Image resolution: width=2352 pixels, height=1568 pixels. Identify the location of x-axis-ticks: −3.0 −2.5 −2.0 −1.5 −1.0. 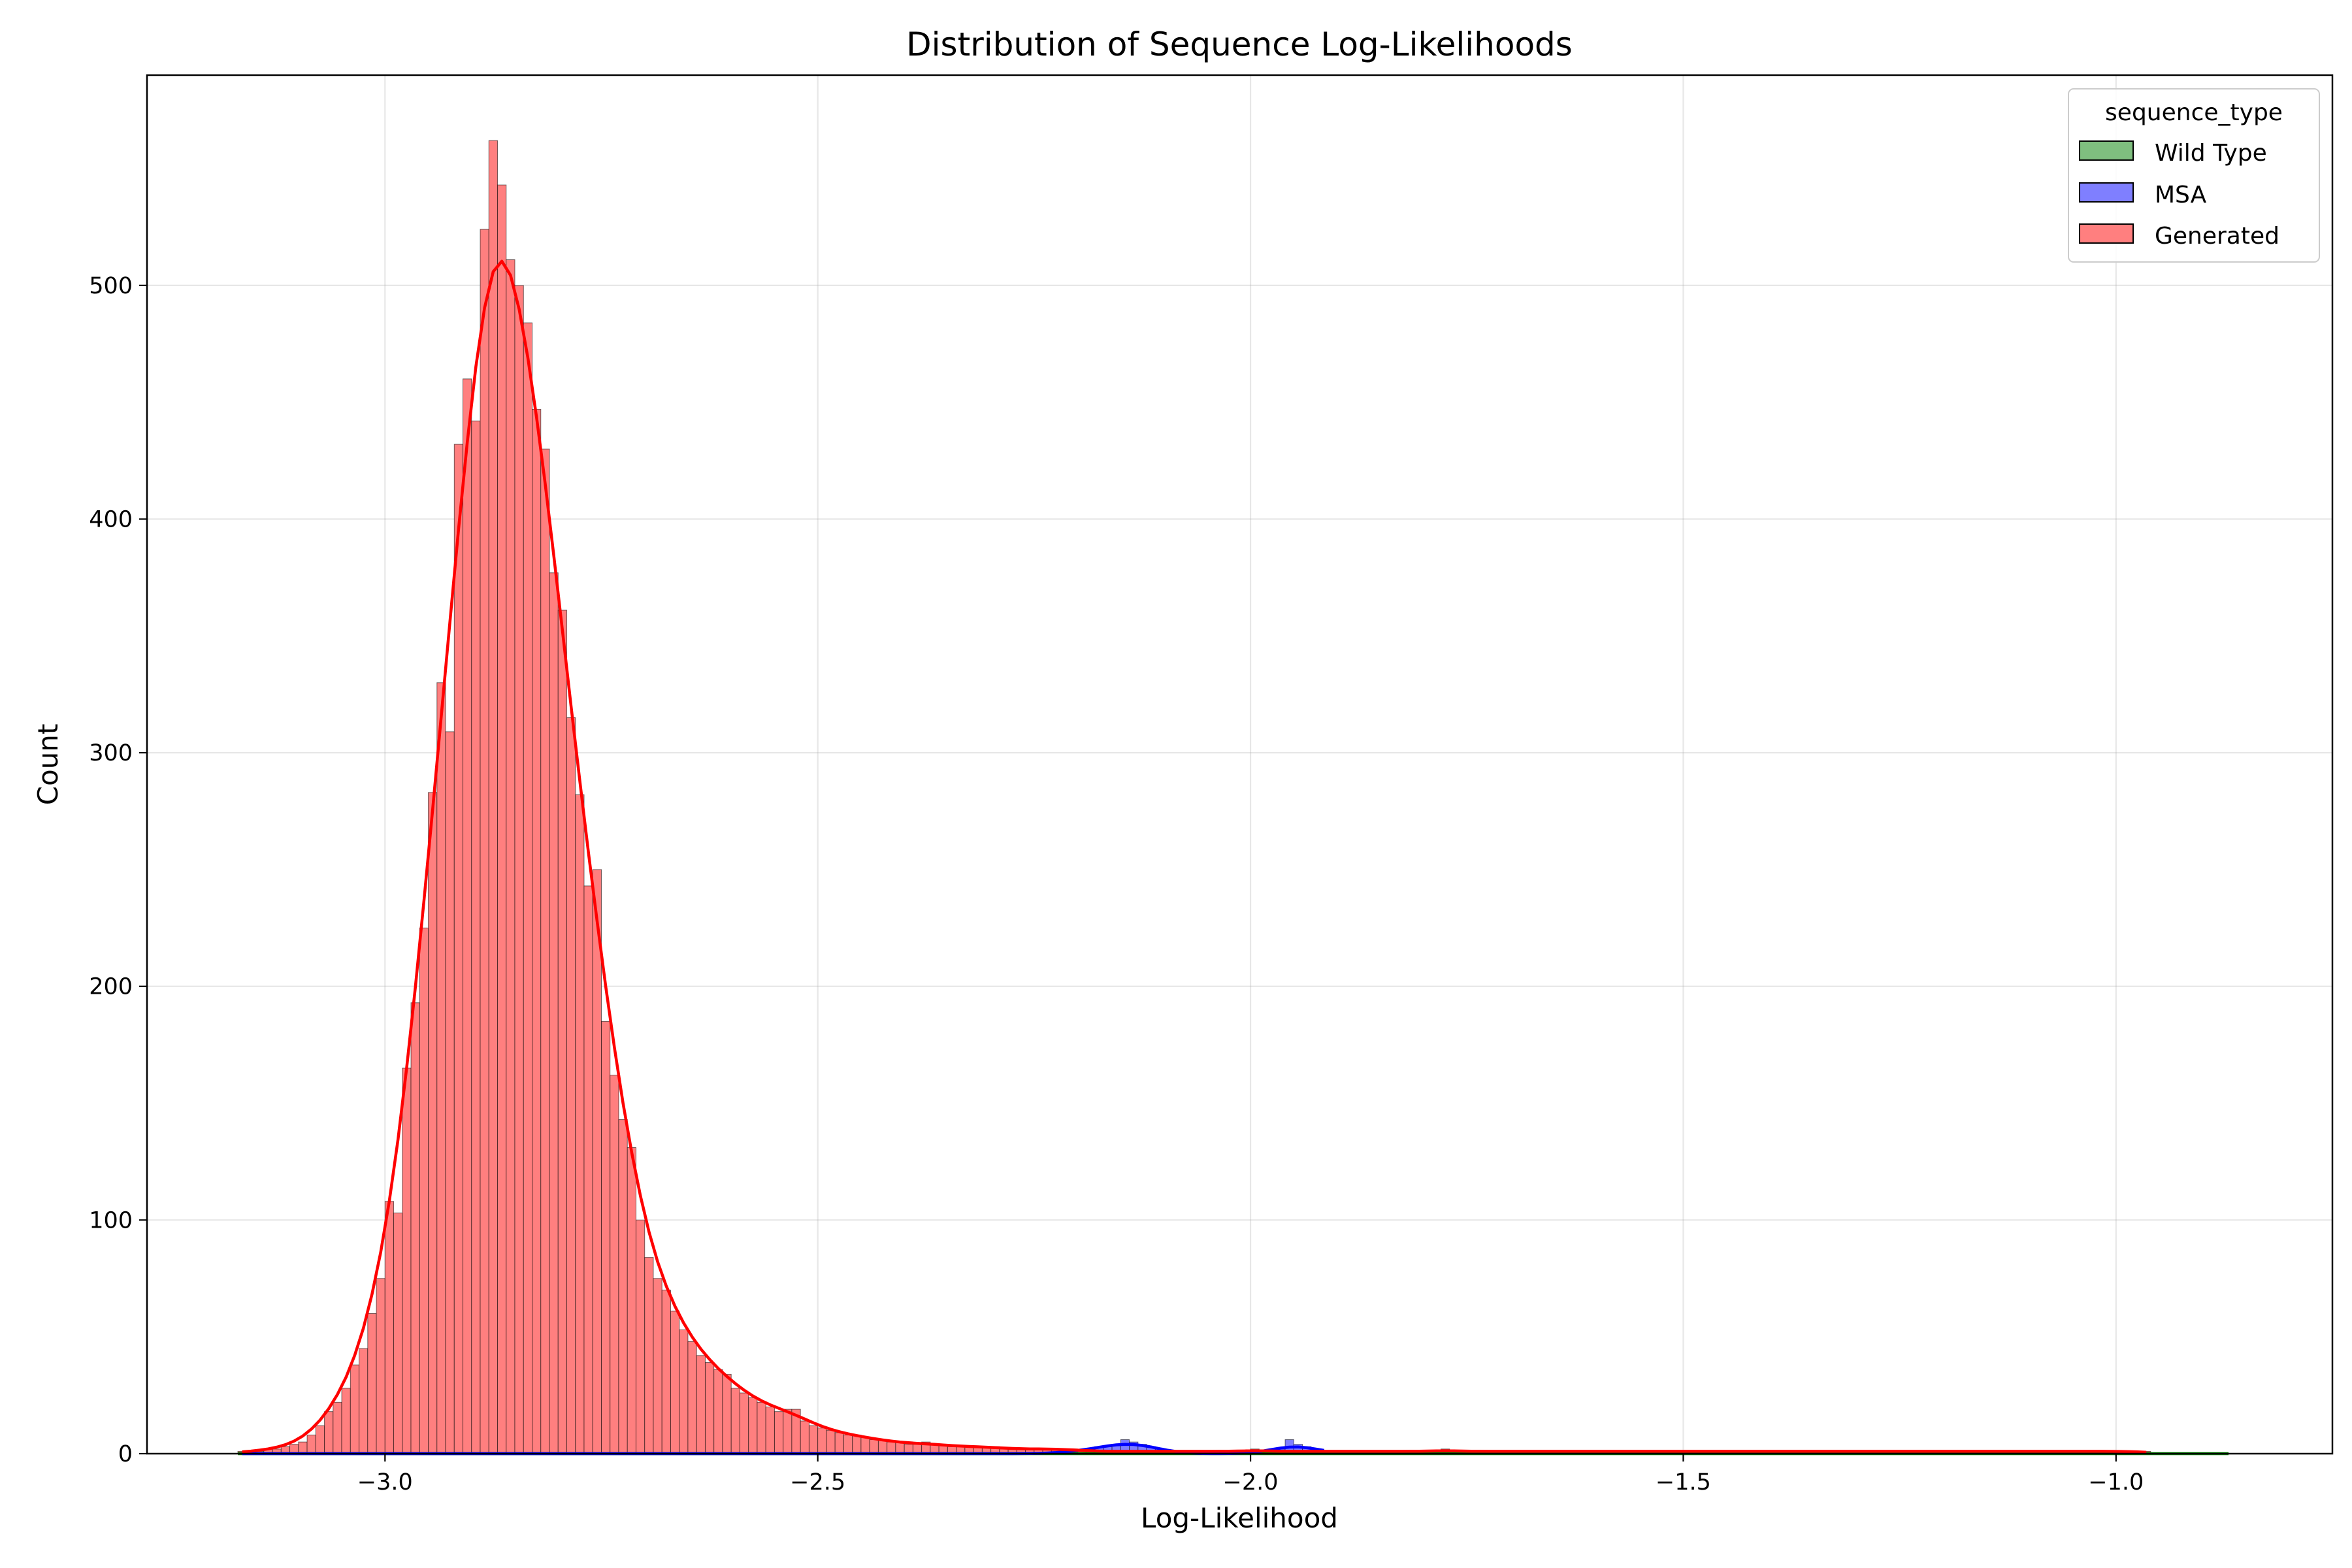
(1250, 1474).